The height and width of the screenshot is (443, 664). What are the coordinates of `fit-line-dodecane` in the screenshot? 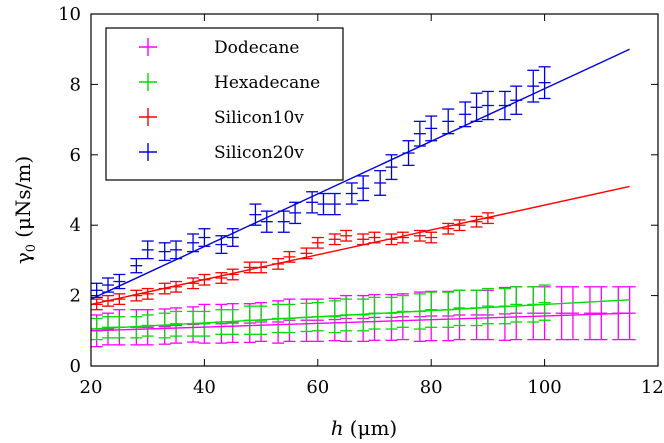 It's located at (360, 322).